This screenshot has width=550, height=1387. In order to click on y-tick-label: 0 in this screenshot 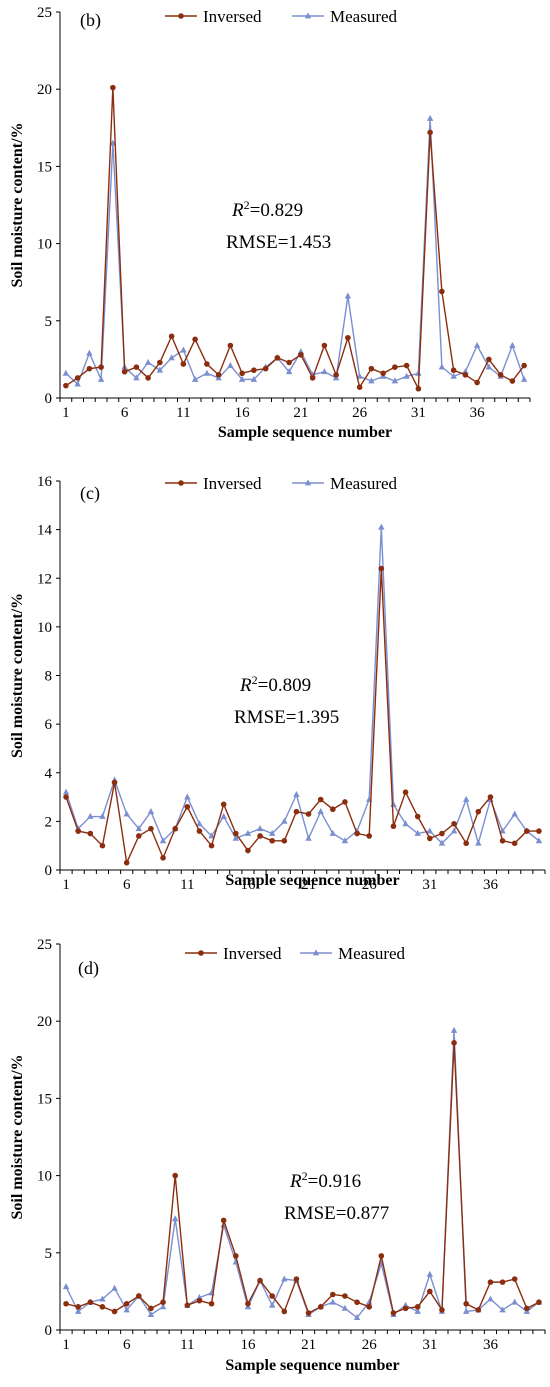, I will do `click(49, 399)`.